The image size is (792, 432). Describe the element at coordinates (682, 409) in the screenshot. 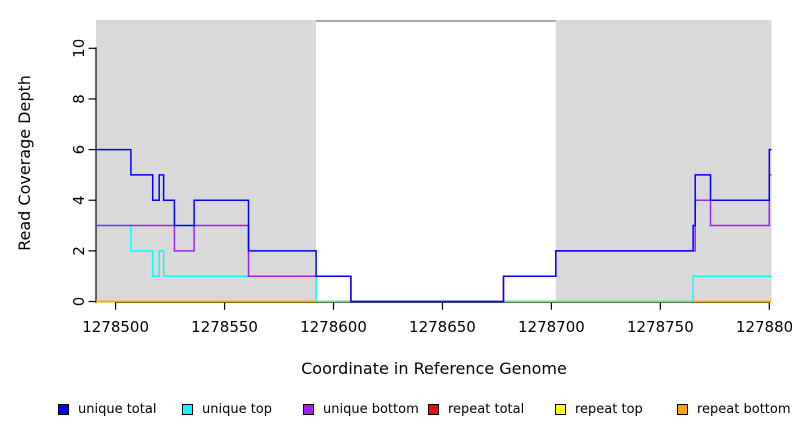

I see `legend-swatch-repeat-bottom` at that location.